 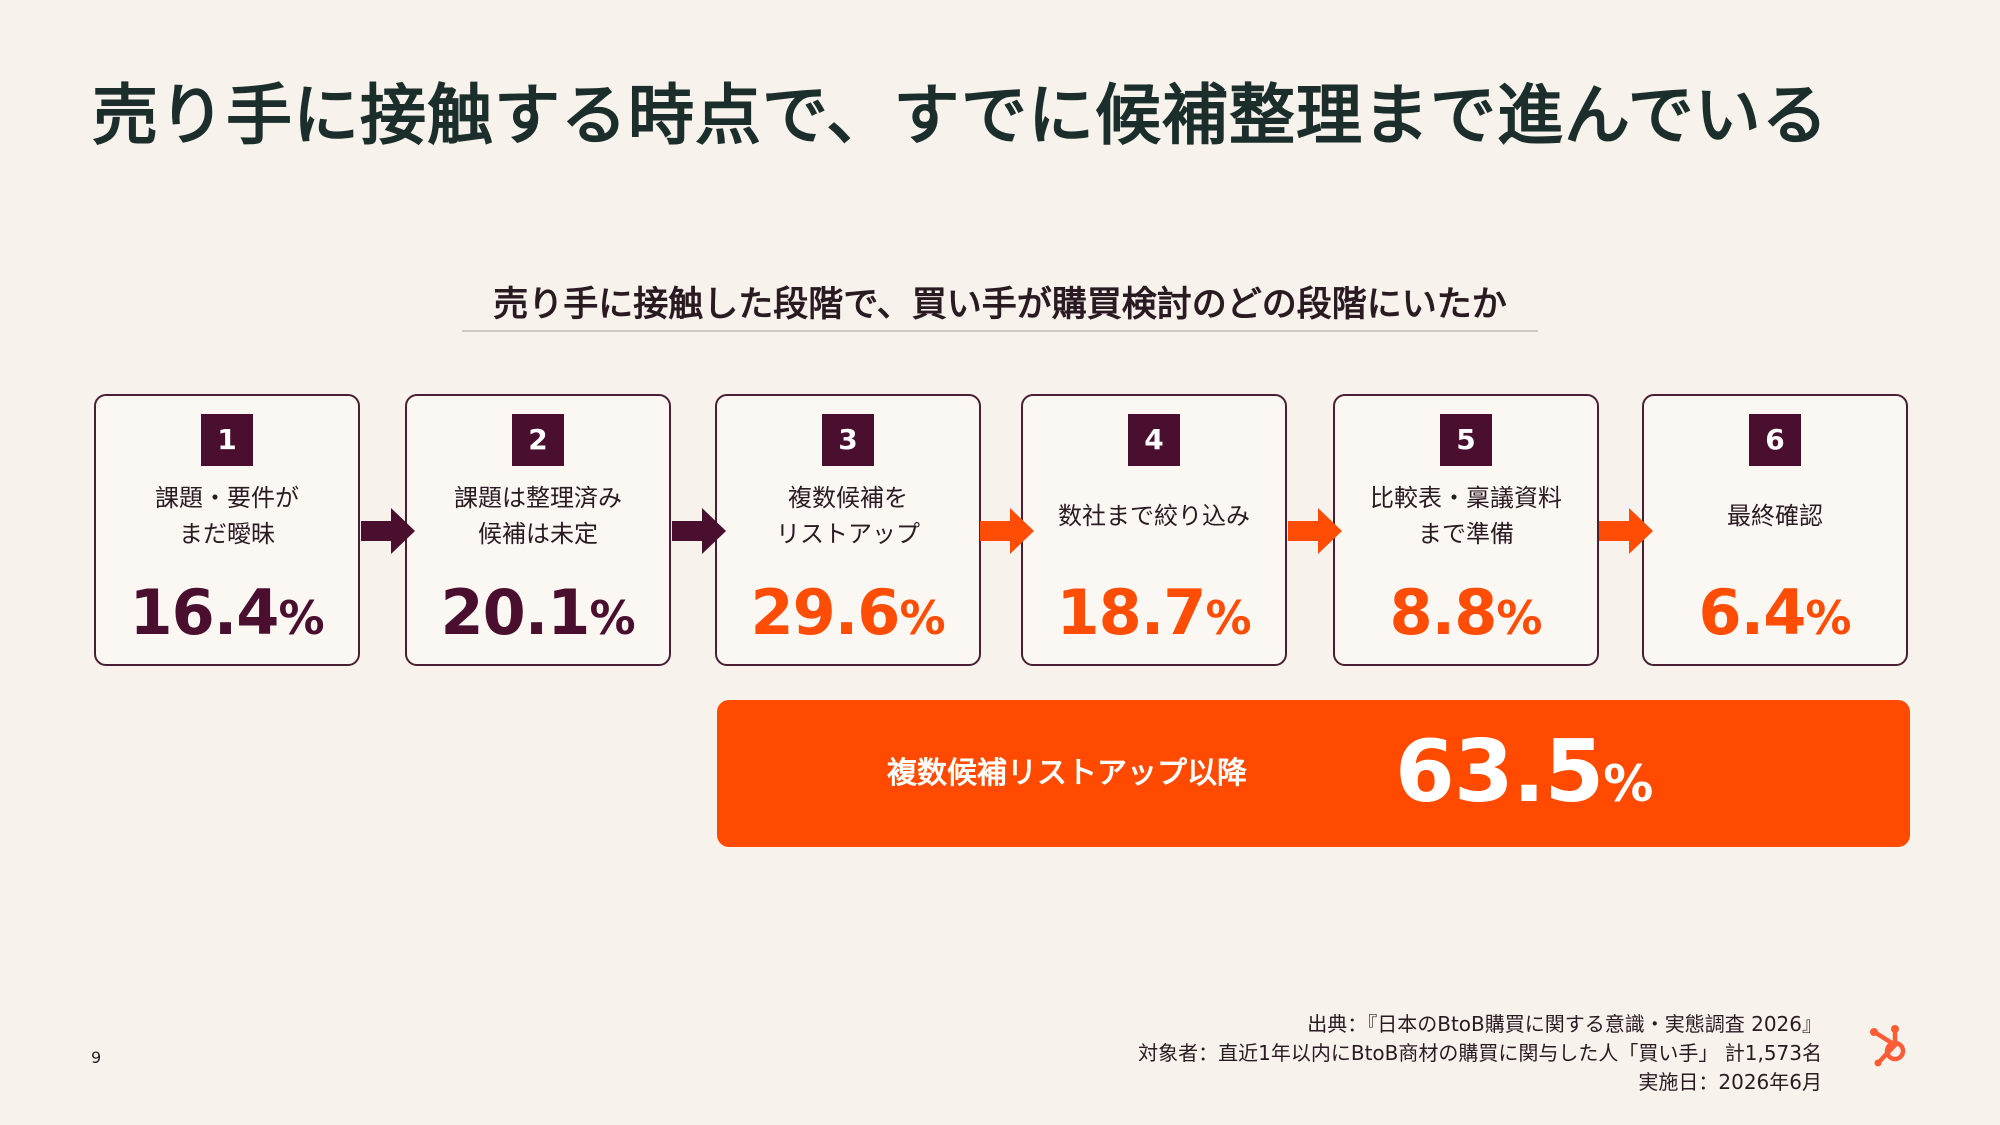 What do you see at coordinates (96, 1057) in the screenshot?
I see `page-number: 9` at bounding box center [96, 1057].